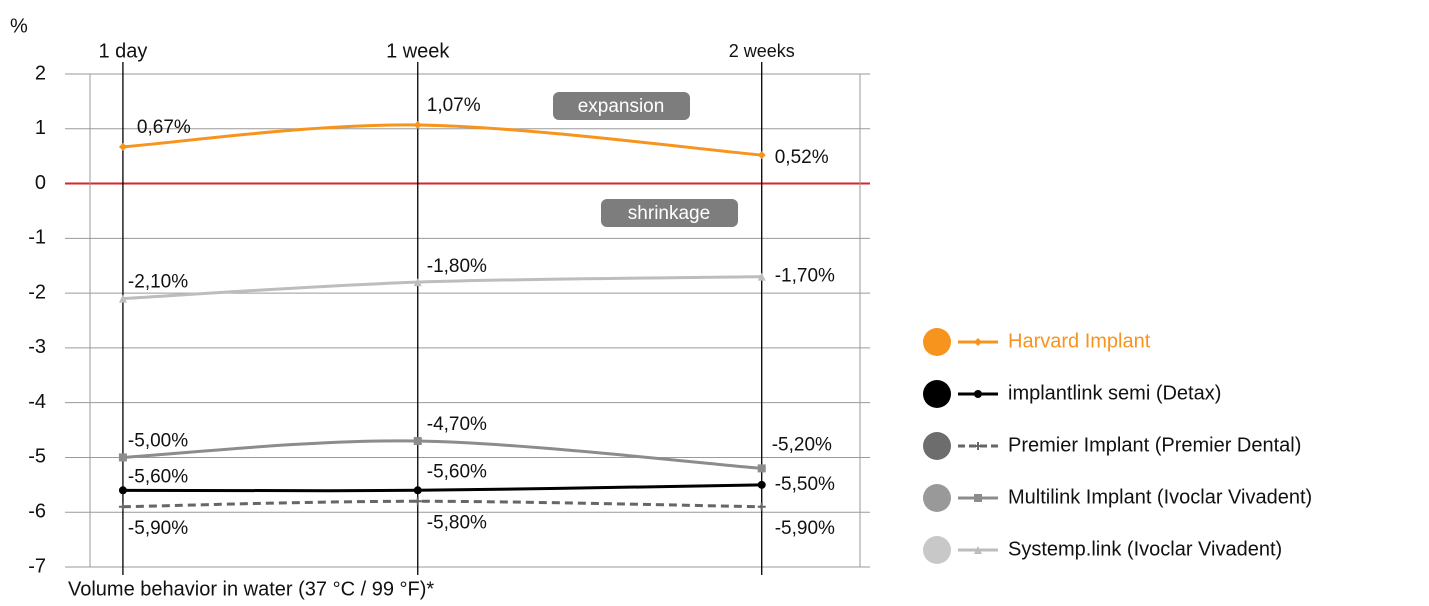 The height and width of the screenshot is (606, 1429). Describe the element at coordinates (37, 512) in the screenshot. I see `y-tick-label: -6` at that location.